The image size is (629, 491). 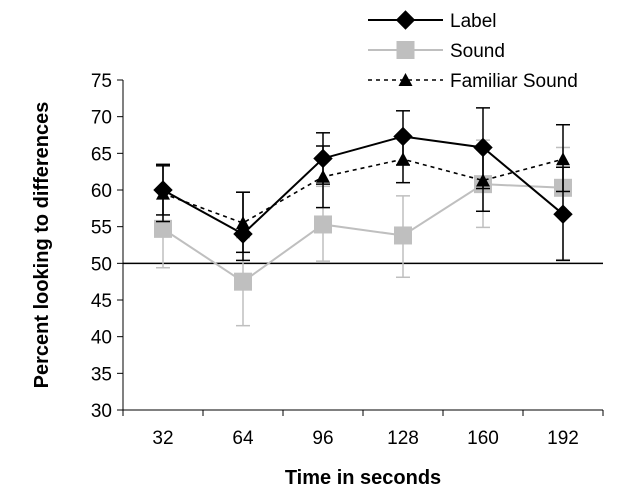 I want to click on x-tick-label: 32, so click(x=162, y=438).